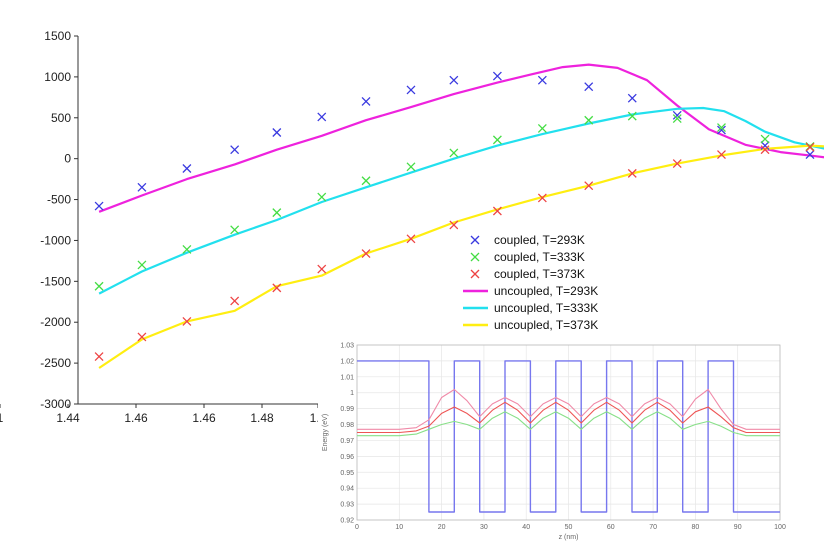  What do you see at coordinates (57, 77) in the screenshot?
I see `y-tick-label: 1000` at bounding box center [57, 77].